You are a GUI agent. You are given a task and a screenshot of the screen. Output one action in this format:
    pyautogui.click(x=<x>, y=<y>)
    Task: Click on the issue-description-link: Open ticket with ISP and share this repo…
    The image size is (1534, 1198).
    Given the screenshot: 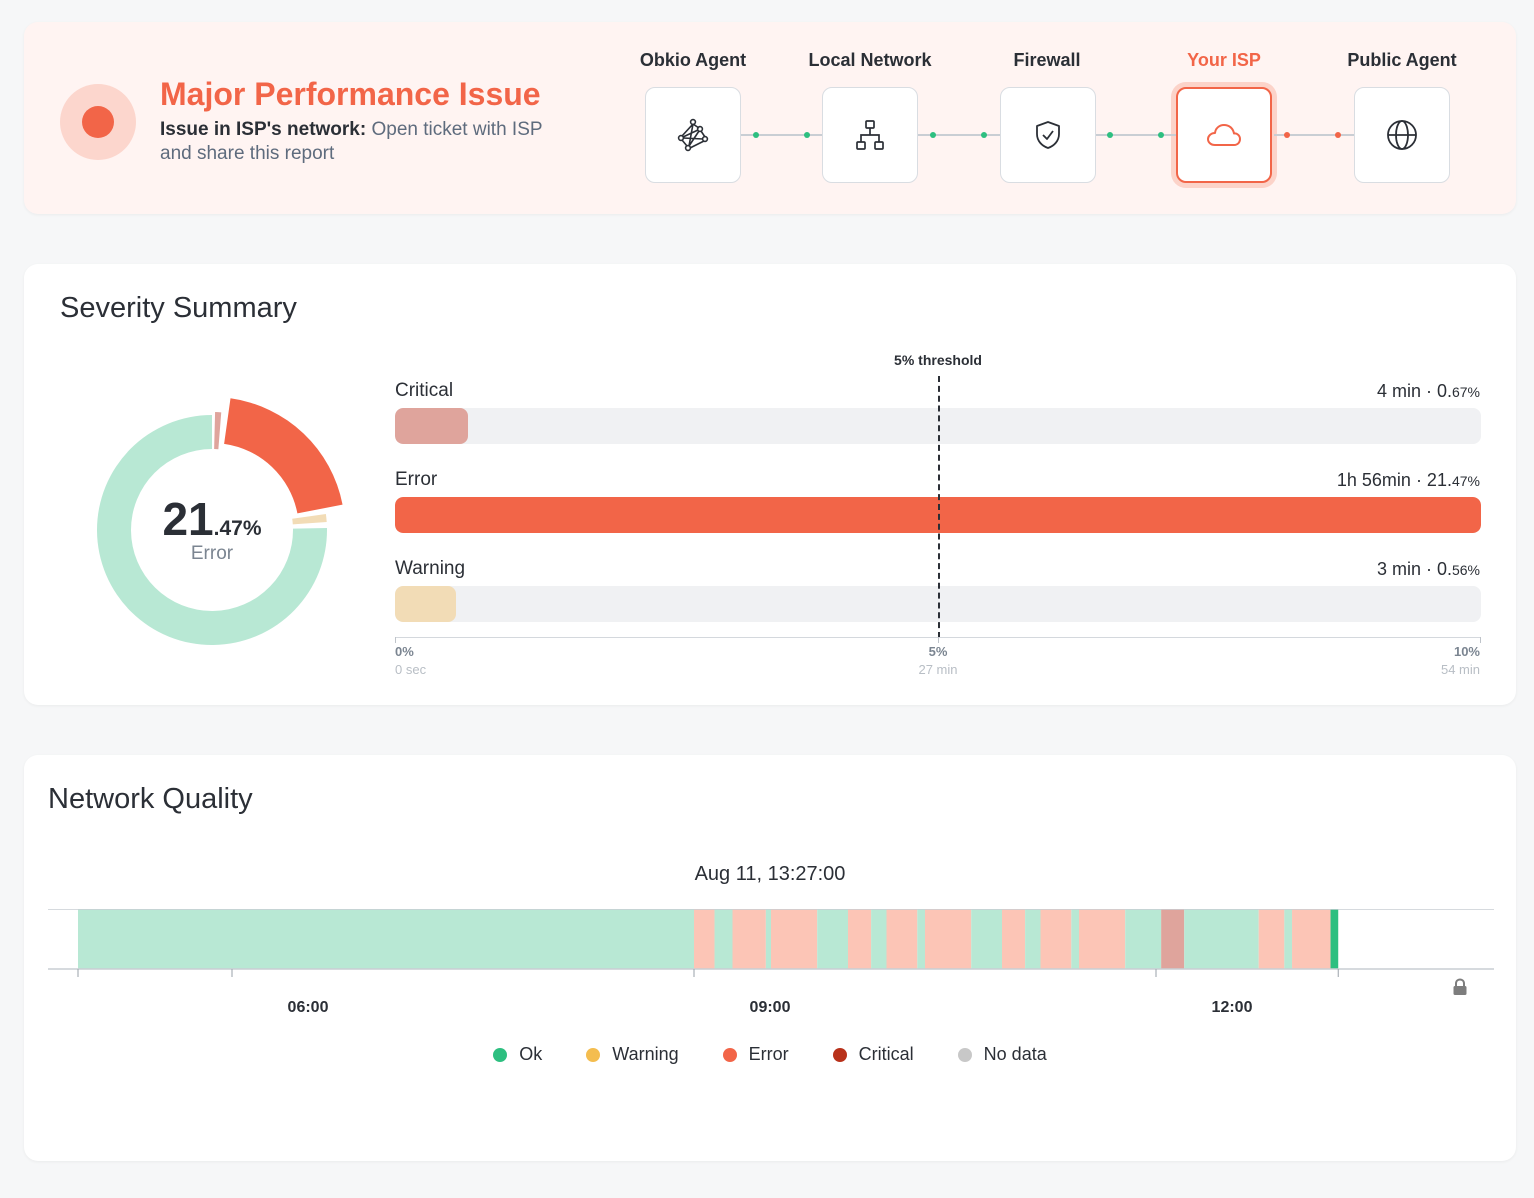 What is the action you would take?
    pyautogui.click(x=351, y=141)
    